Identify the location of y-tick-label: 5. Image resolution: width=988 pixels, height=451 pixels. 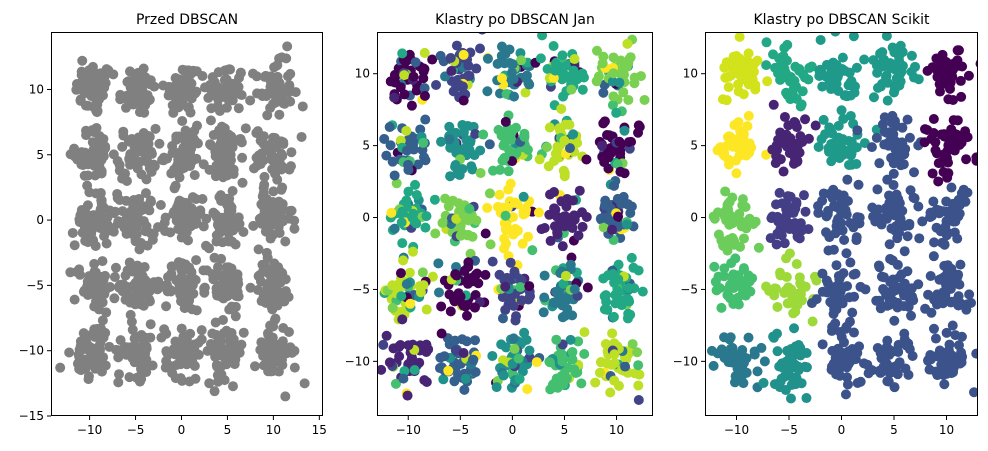
(694, 146).